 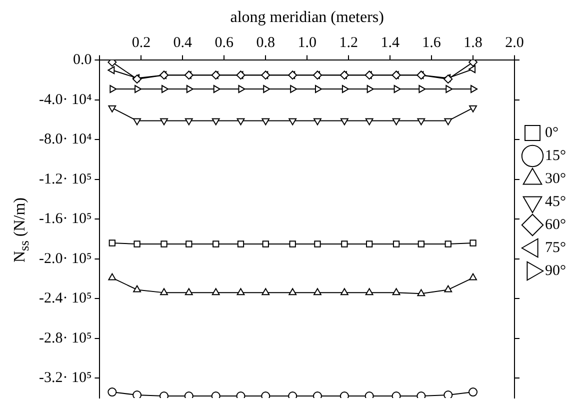 What do you see at coordinates (65, 100) in the screenshot?
I see `y-tick-label: -4.0· 10⁴` at bounding box center [65, 100].